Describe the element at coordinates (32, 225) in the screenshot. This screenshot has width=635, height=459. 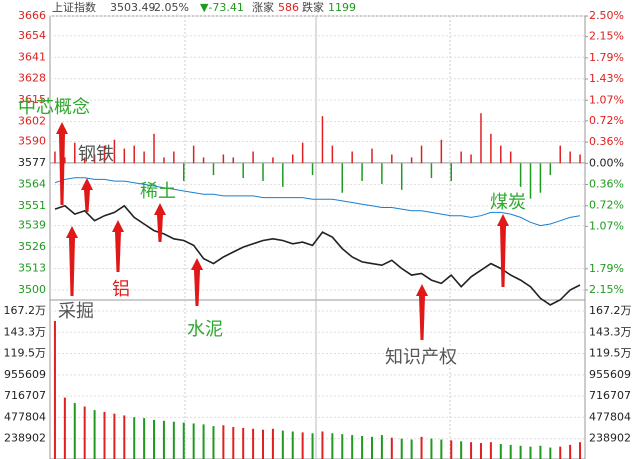
I see `y-tick-label: 3539` at that location.